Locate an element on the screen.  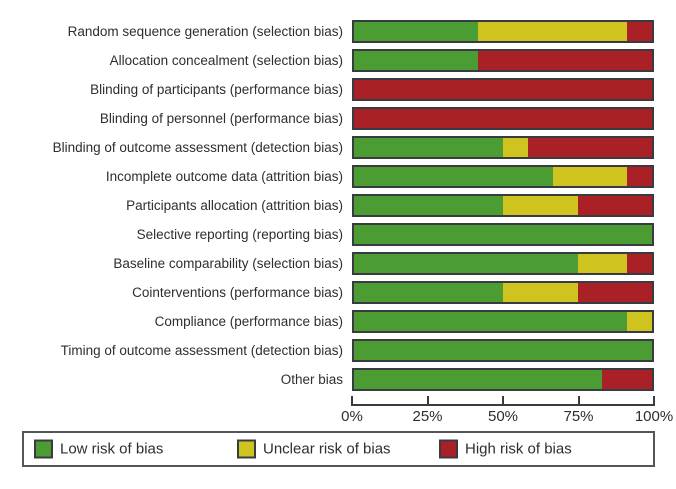
x-axis-tick-label: 50% is located at coordinates (503, 416).